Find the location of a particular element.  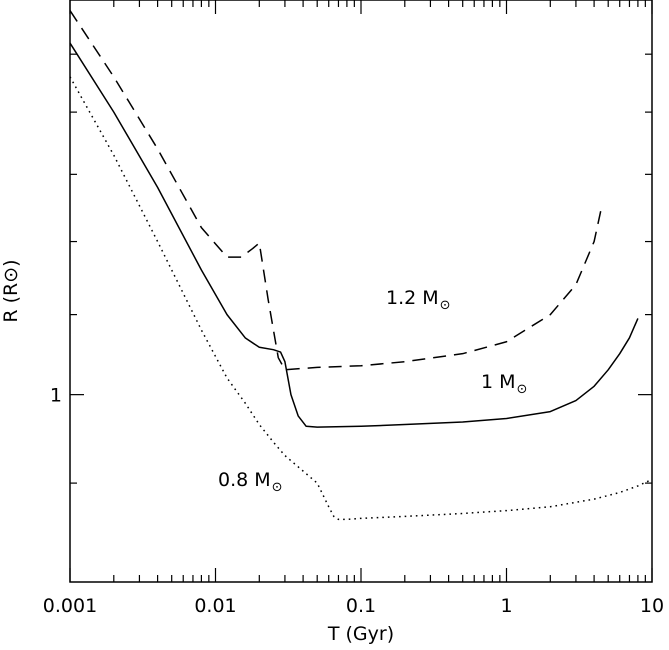

x-tick-label: 1 is located at coordinates (506, 606).